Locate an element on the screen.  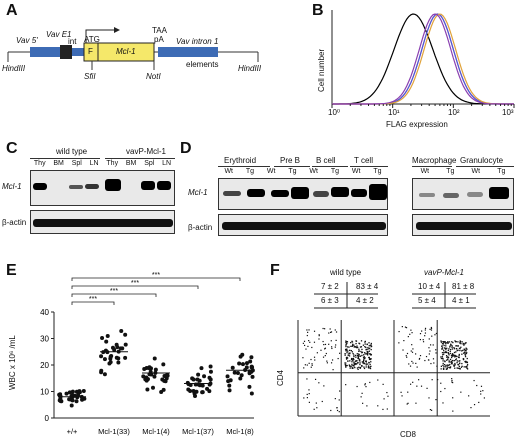
panel-label-e: E is located at coordinates (11, 270).